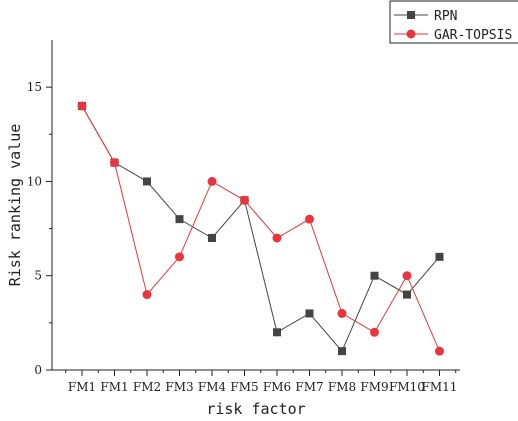 The height and width of the screenshot is (421, 518). Describe the element at coordinates (244, 387) in the screenshot. I see `x-tick-label: FM5` at that location.